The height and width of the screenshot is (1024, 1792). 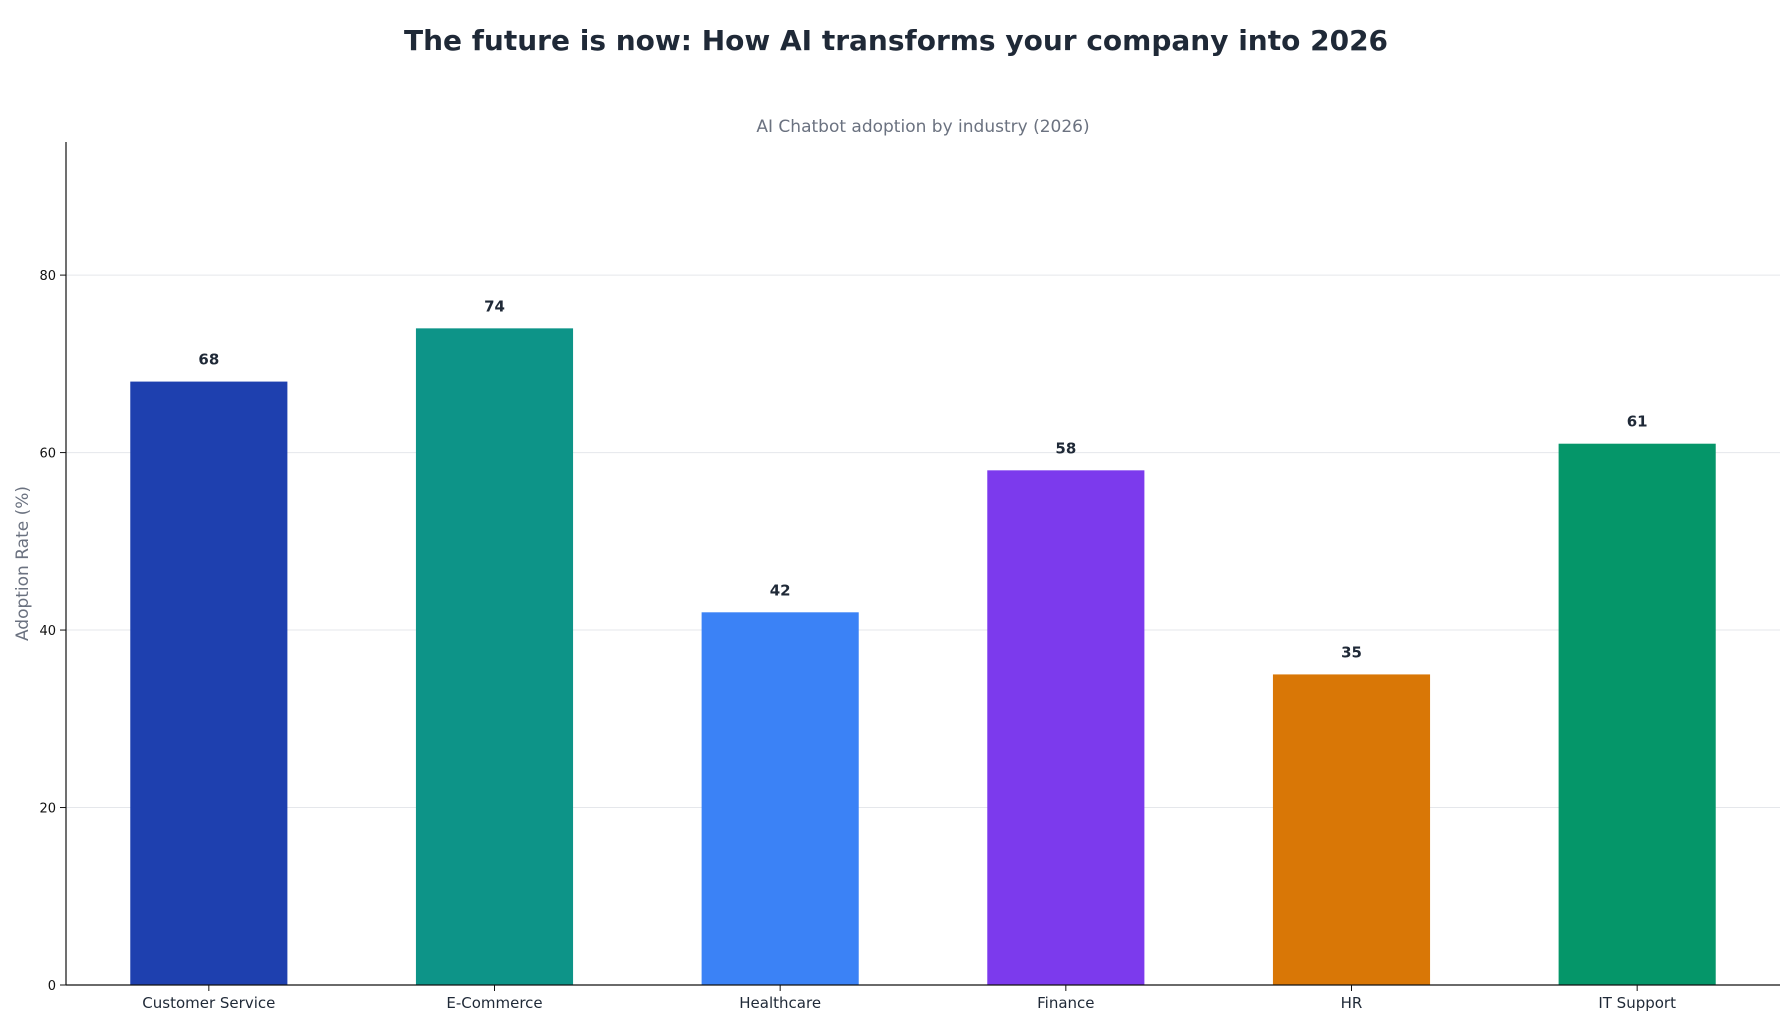 I want to click on y-ticks: 0 20 40 60 80, so click(x=52, y=631).